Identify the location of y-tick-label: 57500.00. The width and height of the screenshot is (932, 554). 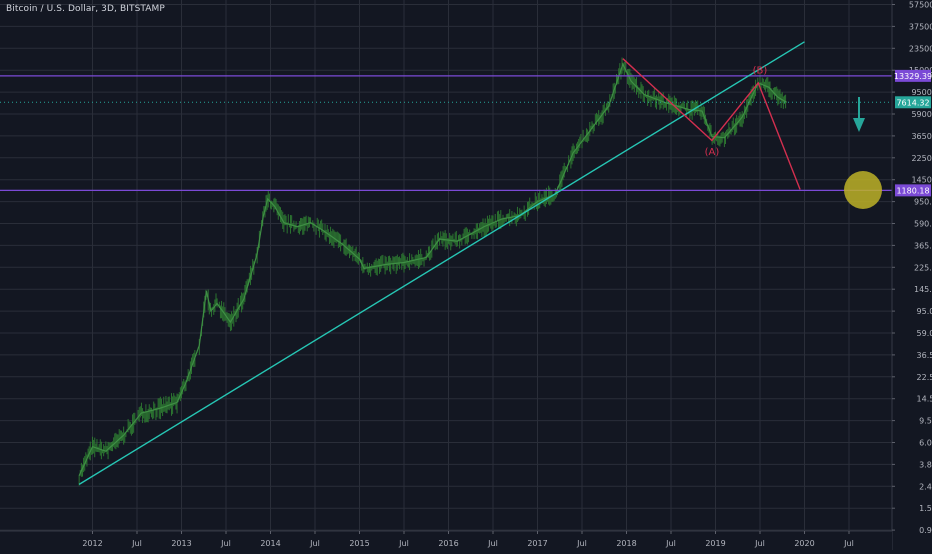
(920, 5).